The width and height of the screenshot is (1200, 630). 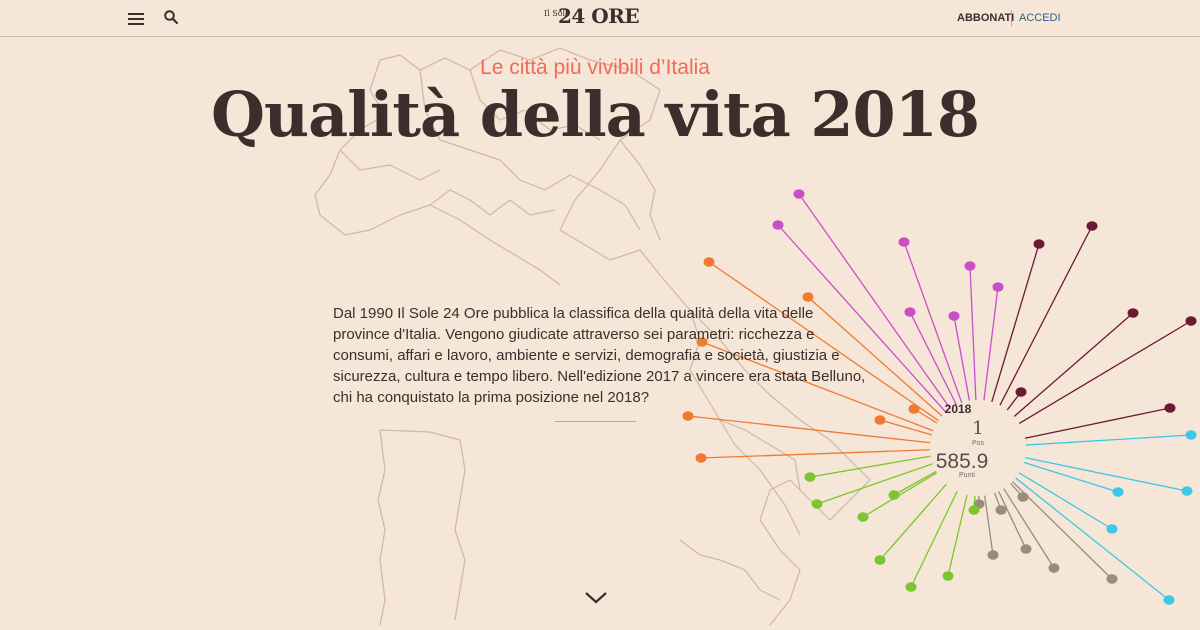 I want to click on hub-position: 1, so click(x=978, y=428).